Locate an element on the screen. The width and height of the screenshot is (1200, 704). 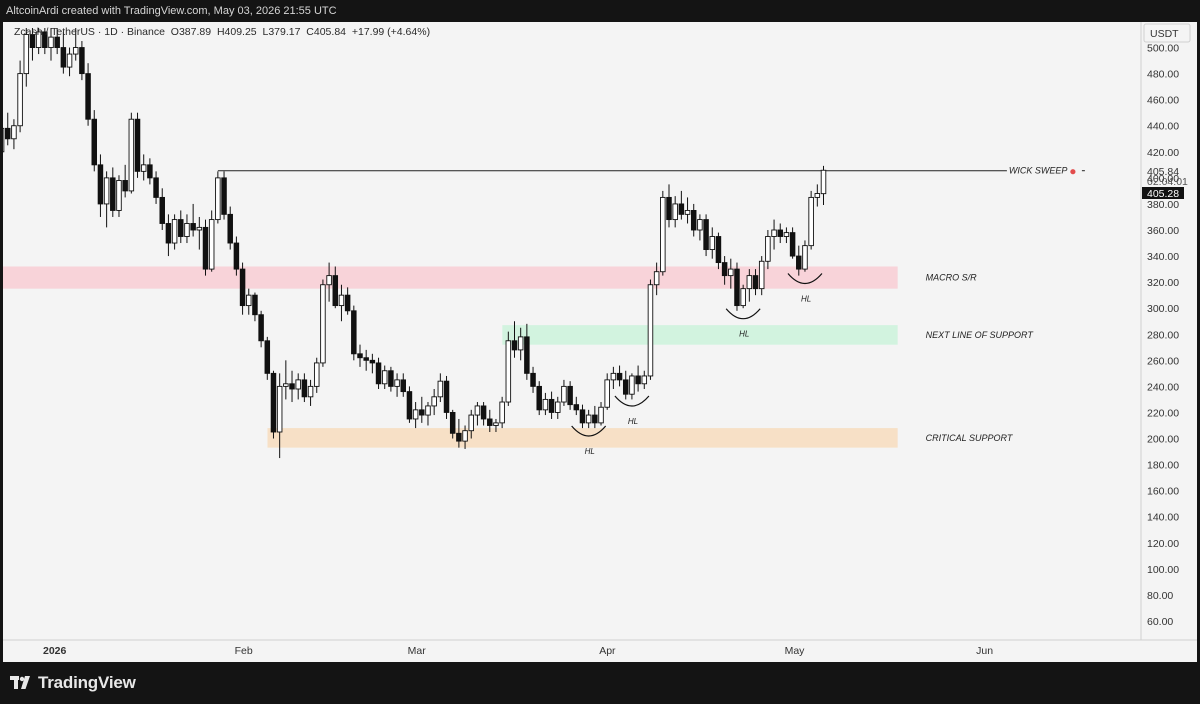
zone-critical-support is located at coordinates (582, 438).